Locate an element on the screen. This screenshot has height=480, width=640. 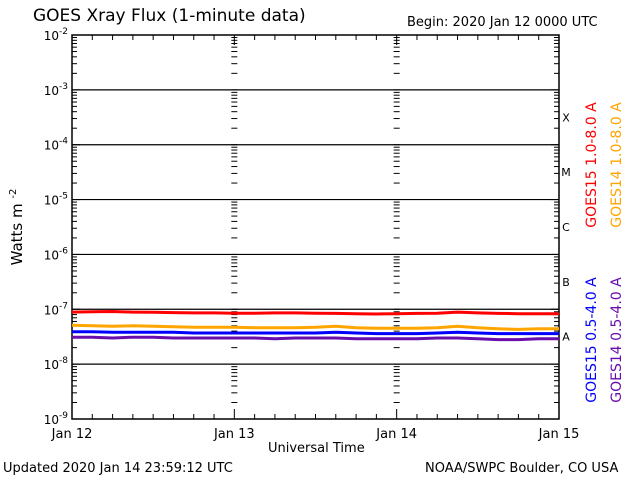
y-tick-label: 10⁻⁴ is located at coordinates (56, 145).